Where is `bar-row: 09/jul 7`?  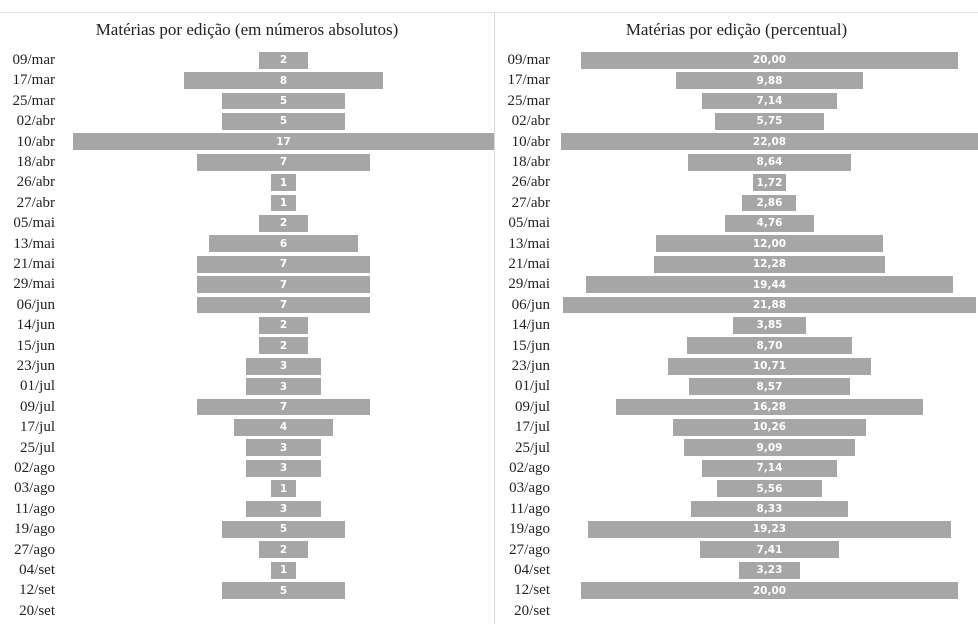
bar-row: 09/jul 7 is located at coordinates (247, 407).